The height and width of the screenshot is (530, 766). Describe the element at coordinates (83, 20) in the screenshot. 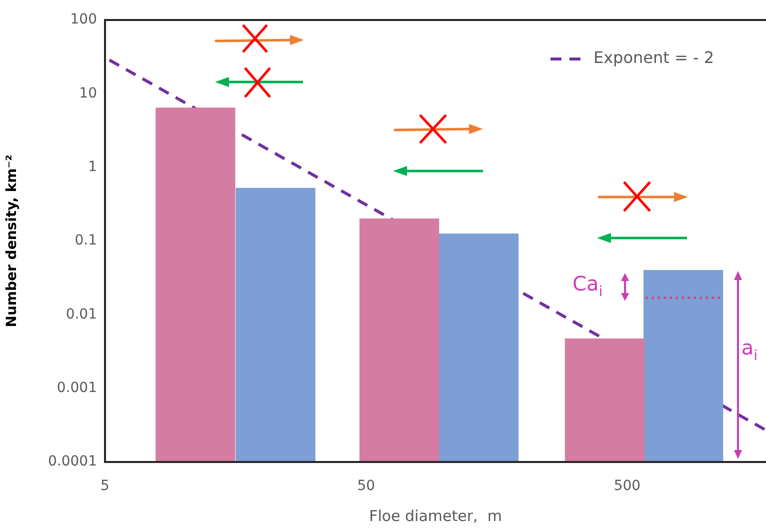

I see `y-tick-label: 100` at that location.